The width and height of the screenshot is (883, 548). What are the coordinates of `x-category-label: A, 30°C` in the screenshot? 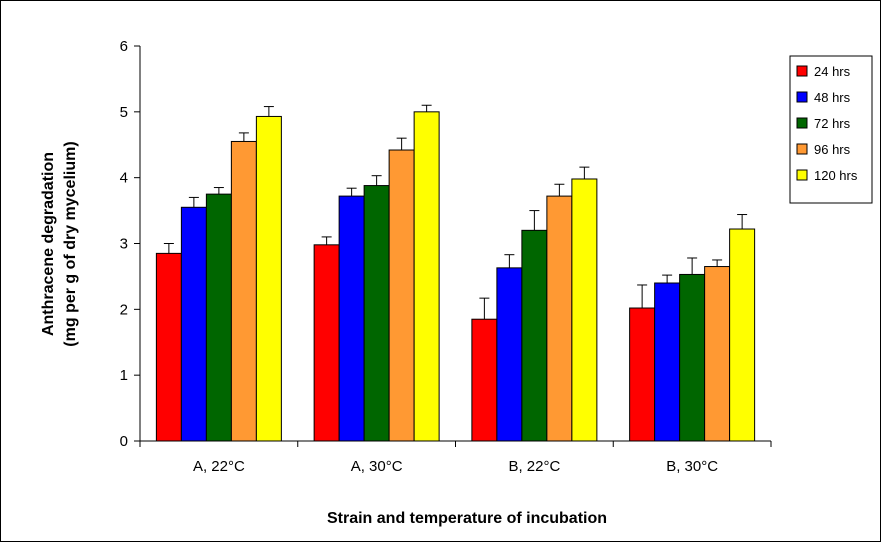 It's located at (377, 466).